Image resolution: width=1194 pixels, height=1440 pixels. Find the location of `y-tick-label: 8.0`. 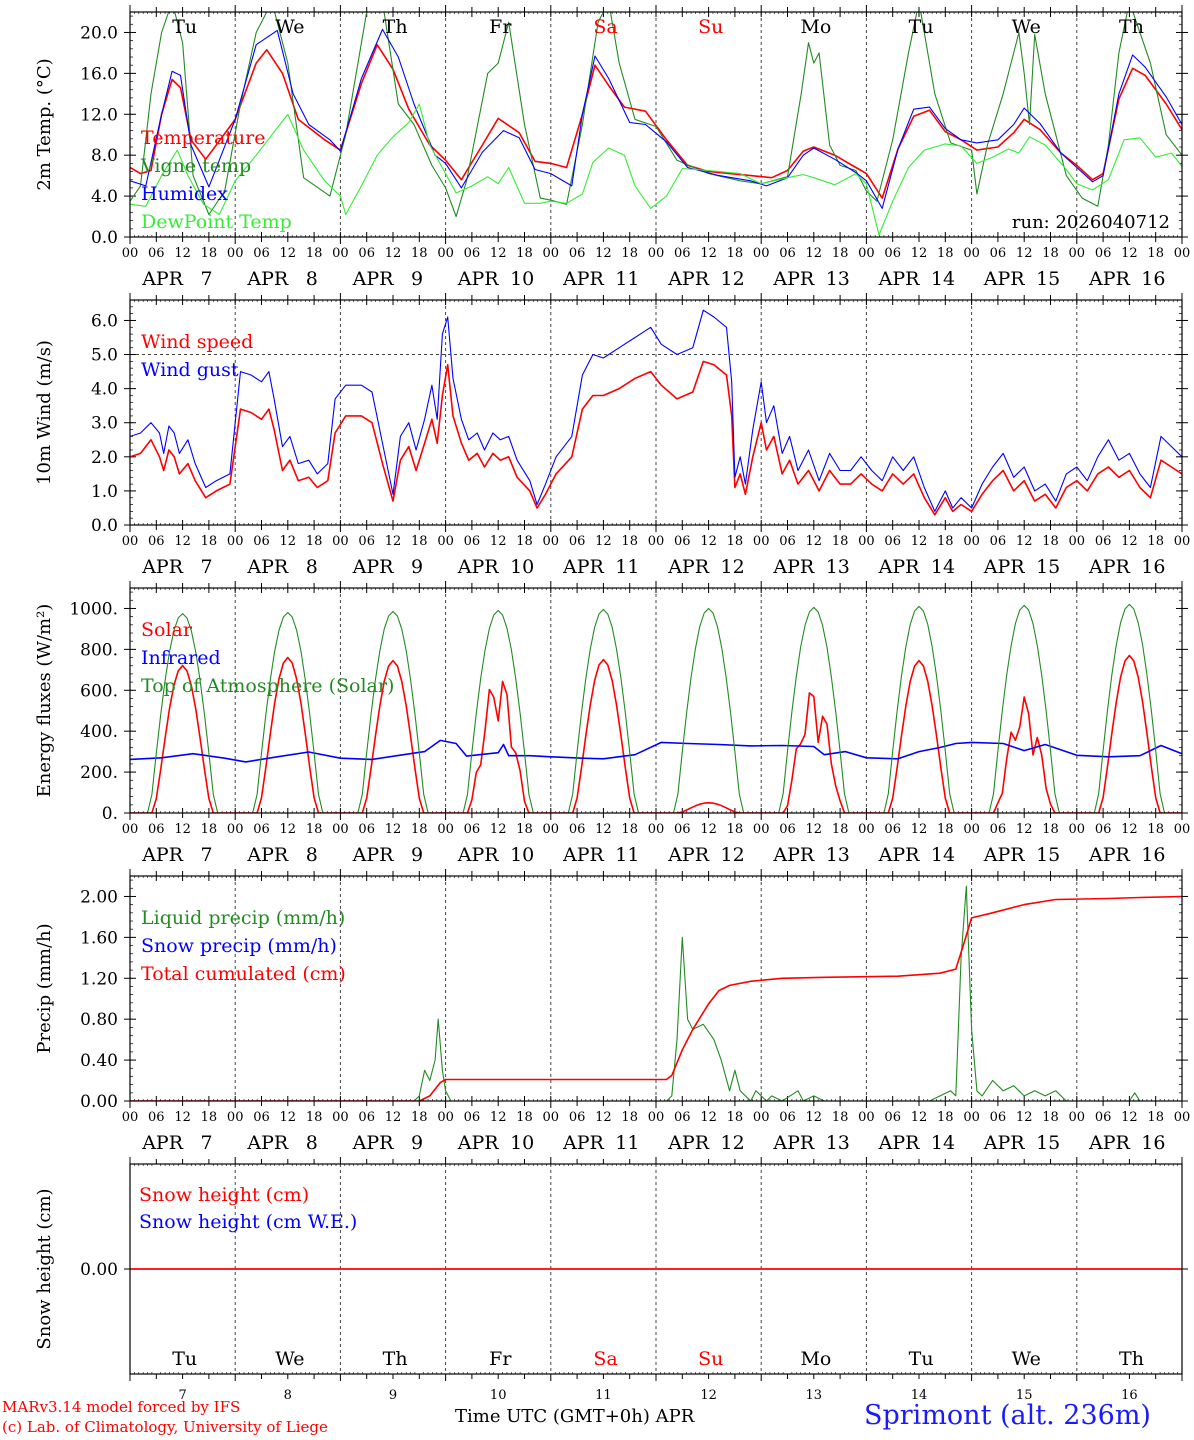

y-tick-label: 8.0 is located at coordinates (104, 156).